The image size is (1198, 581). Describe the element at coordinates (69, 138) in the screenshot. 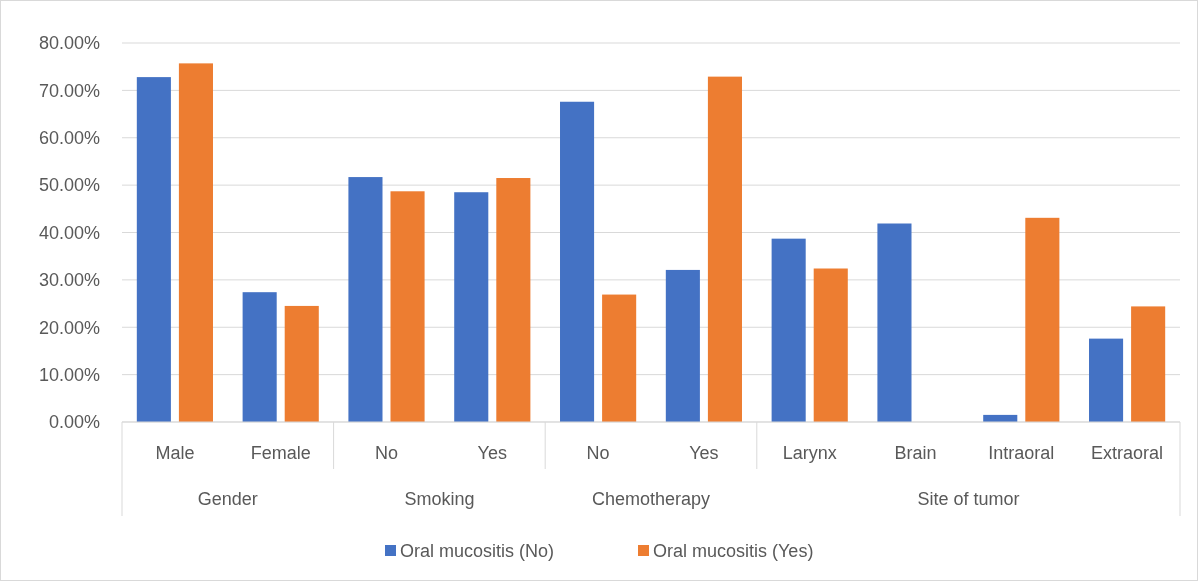

I see `y-tick-label: 60.00%` at that location.